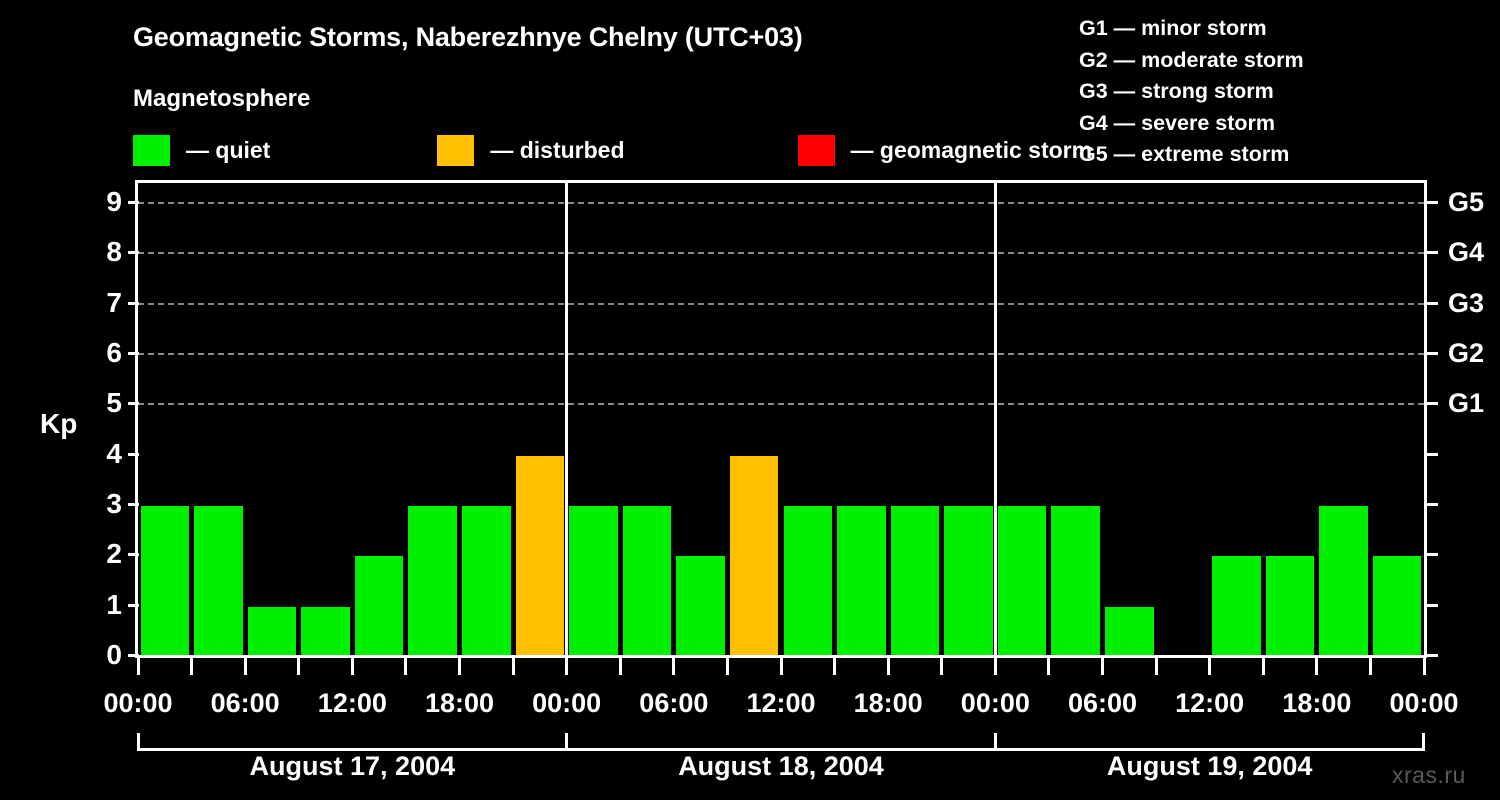 This screenshot has height=800, width=1500. I want to click on y-axis-tick-label: 9, so click(114, 201).